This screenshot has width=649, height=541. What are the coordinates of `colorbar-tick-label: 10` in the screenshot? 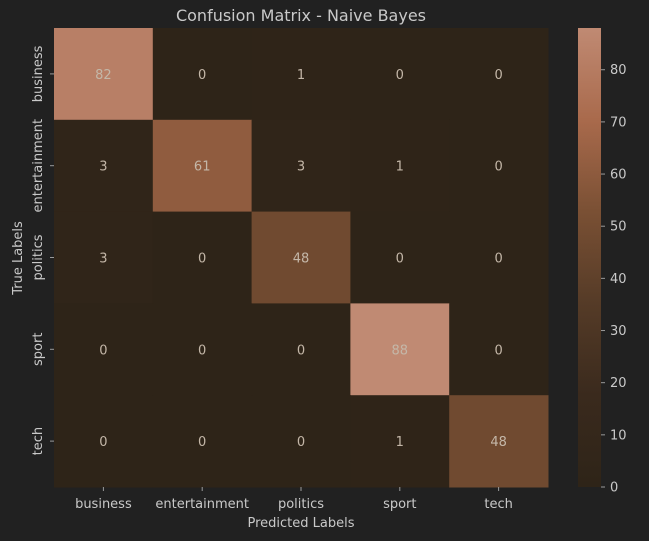 It's located at (618, 435).